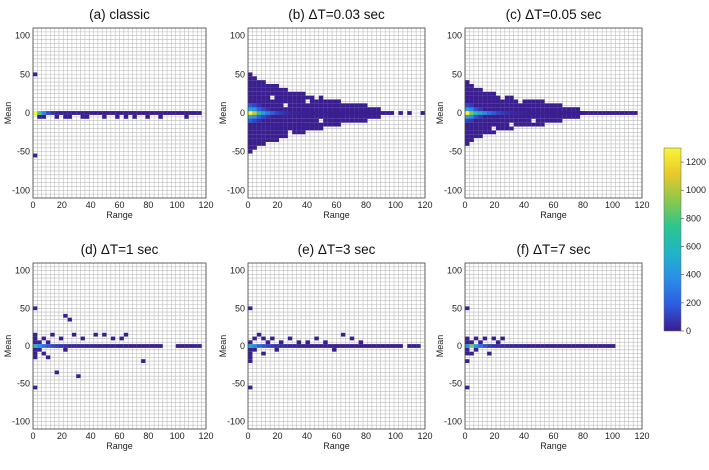 This screenshot has width=709, height=470. What do you see at coordinates (148, 436) in the screenshot?
I see `x-tick-label: 80` at bounding box center [148, 436].